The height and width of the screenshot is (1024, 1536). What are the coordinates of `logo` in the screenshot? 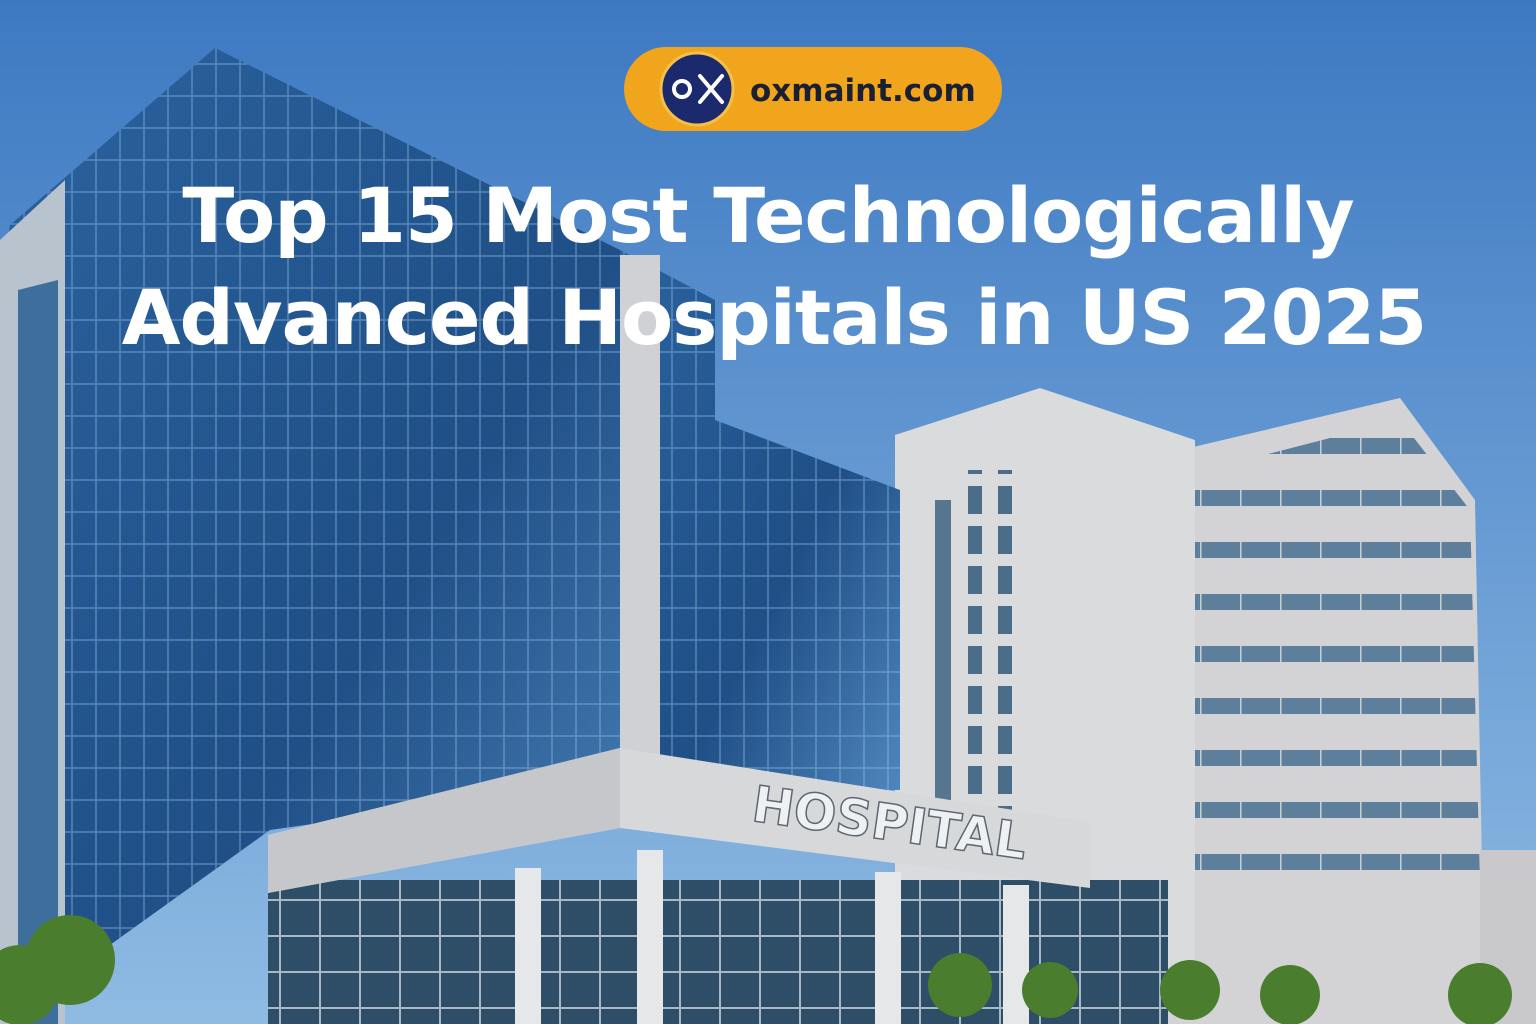 It's located at (697, 89).